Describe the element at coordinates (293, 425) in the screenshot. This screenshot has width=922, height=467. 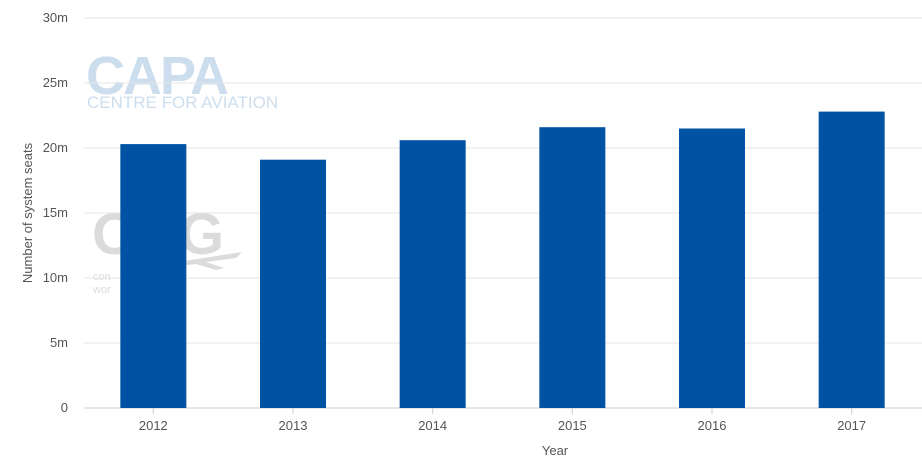
I see `x-tick-label: 2013` at that location.